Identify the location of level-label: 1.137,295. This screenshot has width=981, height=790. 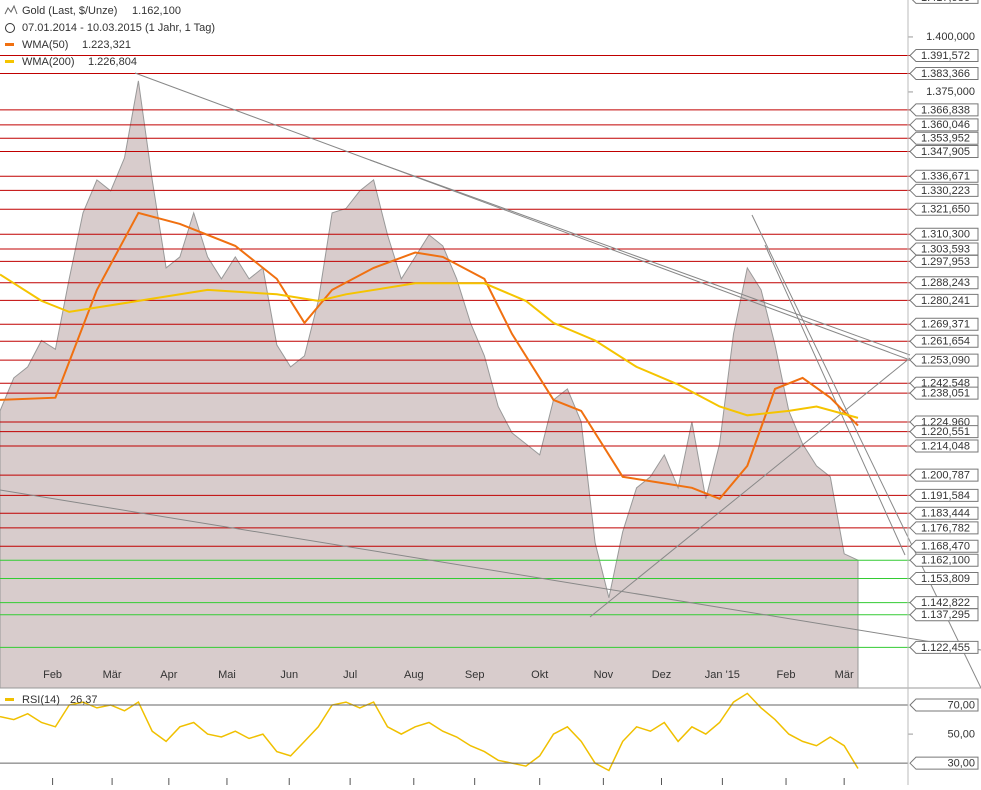
(945, 615).